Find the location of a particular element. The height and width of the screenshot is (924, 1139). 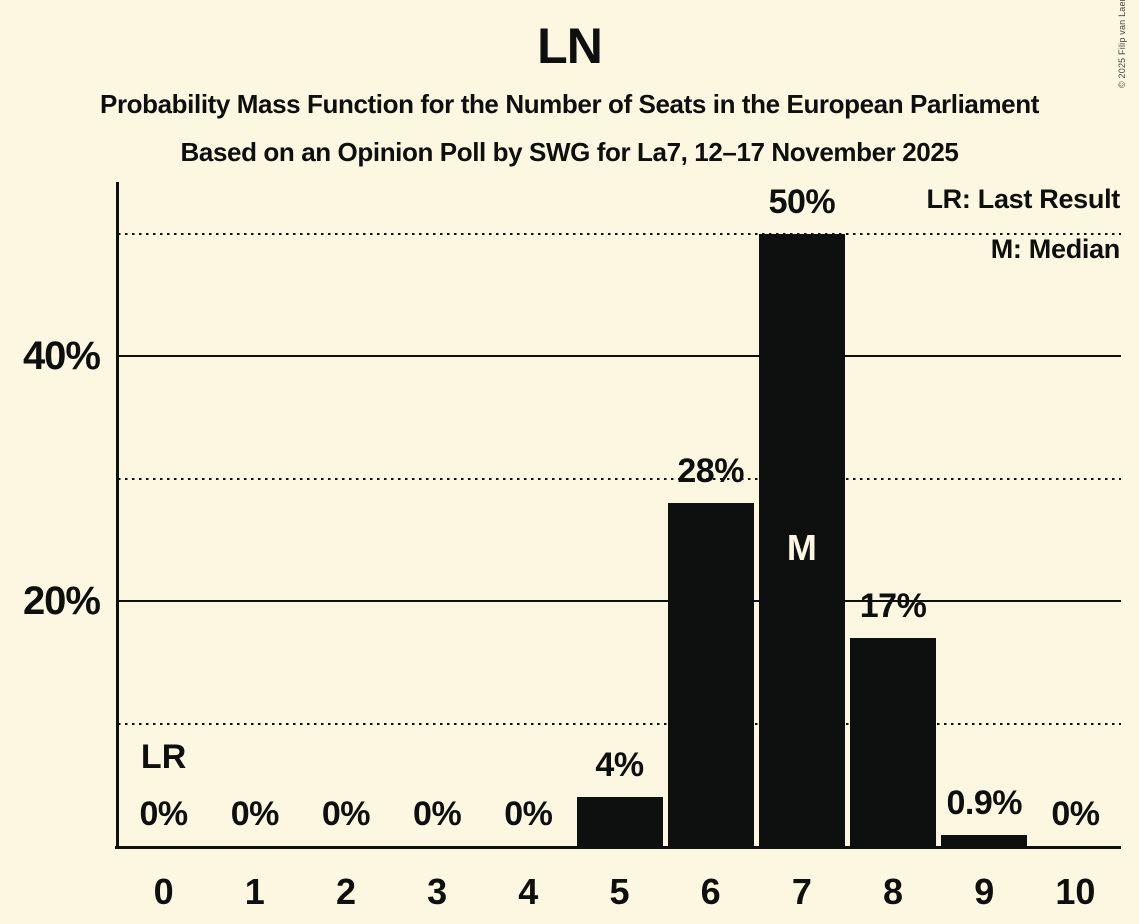

x-axis-tick-label: 2 is located at coordinates (345, 891).